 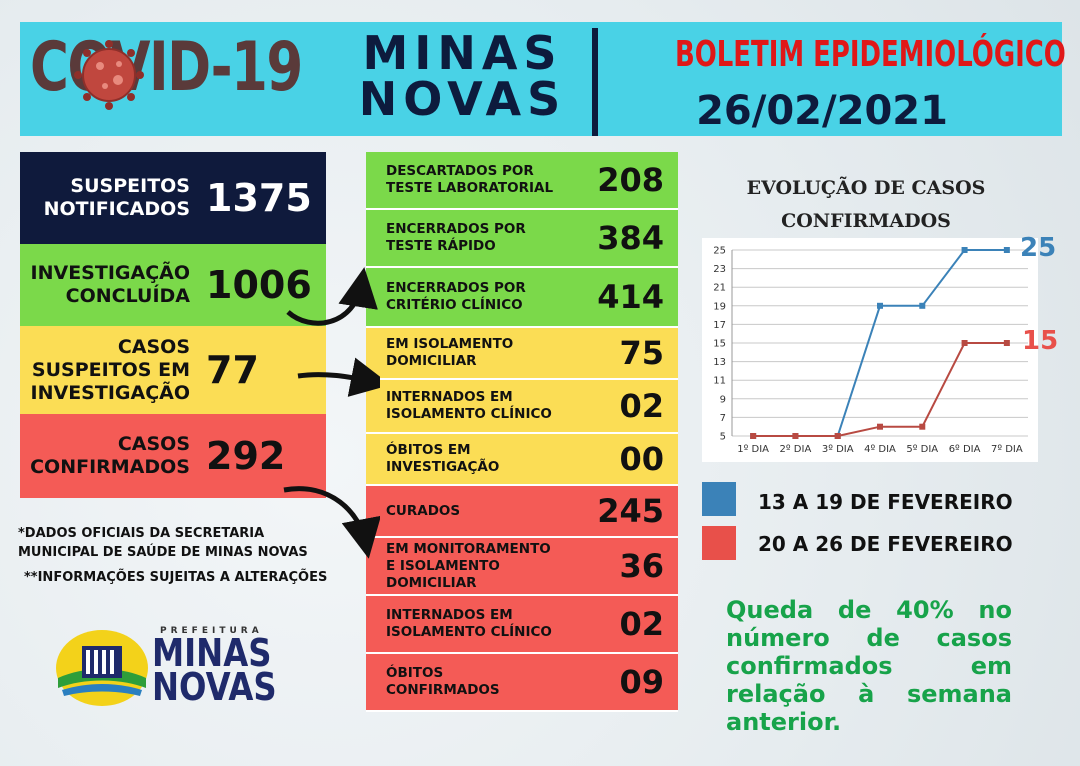 What do you see at coordinates (338, 377) in the screenshot?
I see `arrow-to-yellow` at bounding box center [338, 377].